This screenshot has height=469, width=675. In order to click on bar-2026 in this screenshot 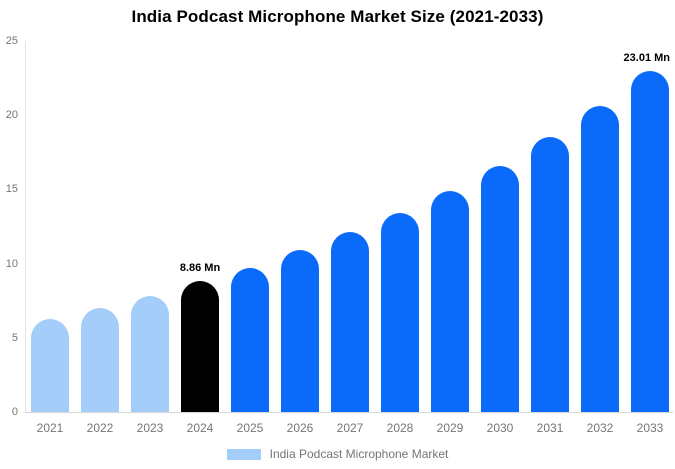, I will do `click(300, 331)`.